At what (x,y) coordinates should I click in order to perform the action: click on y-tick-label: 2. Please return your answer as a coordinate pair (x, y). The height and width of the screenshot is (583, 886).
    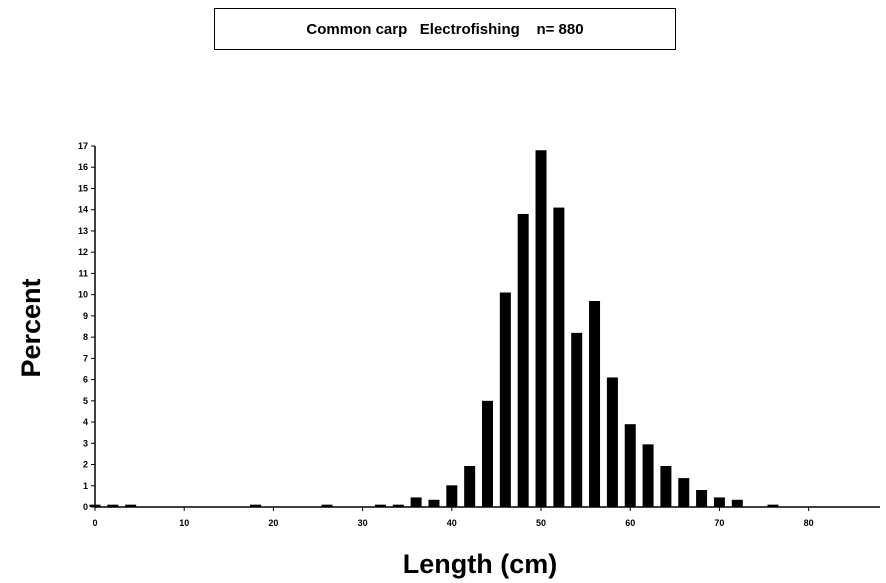
    Looking at the image, I should click on (85, 465).